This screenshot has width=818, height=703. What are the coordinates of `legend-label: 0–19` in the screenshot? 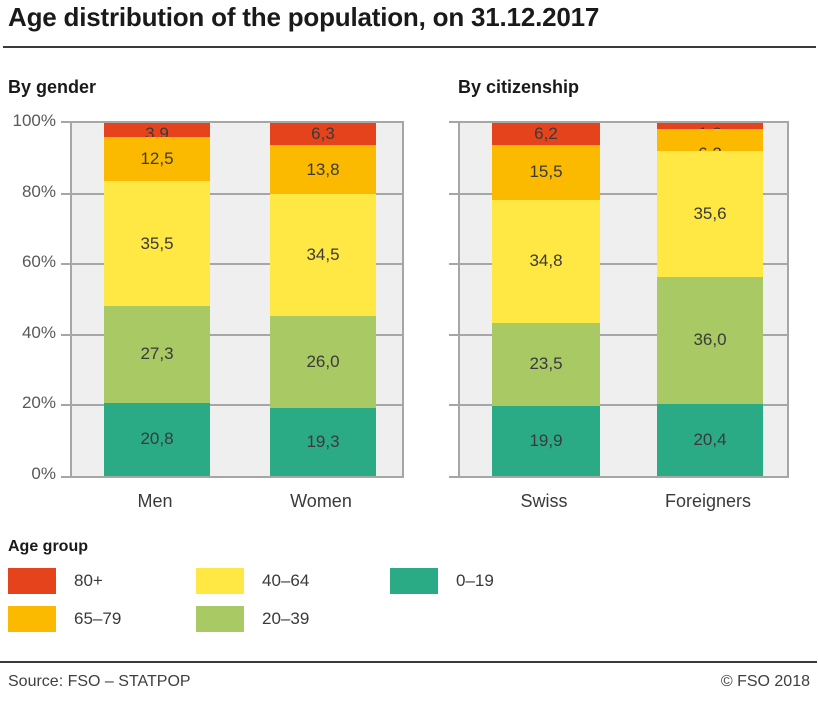 It's located at (475, 580).